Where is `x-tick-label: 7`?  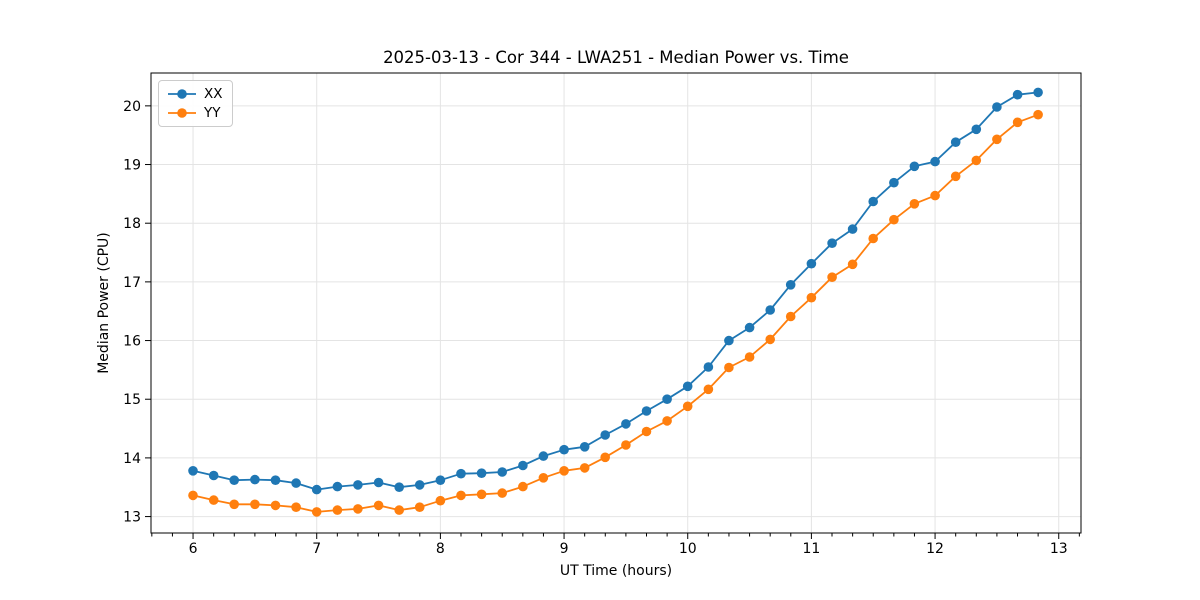 x-tick-label: 7 is located at coordinates (316, 549).